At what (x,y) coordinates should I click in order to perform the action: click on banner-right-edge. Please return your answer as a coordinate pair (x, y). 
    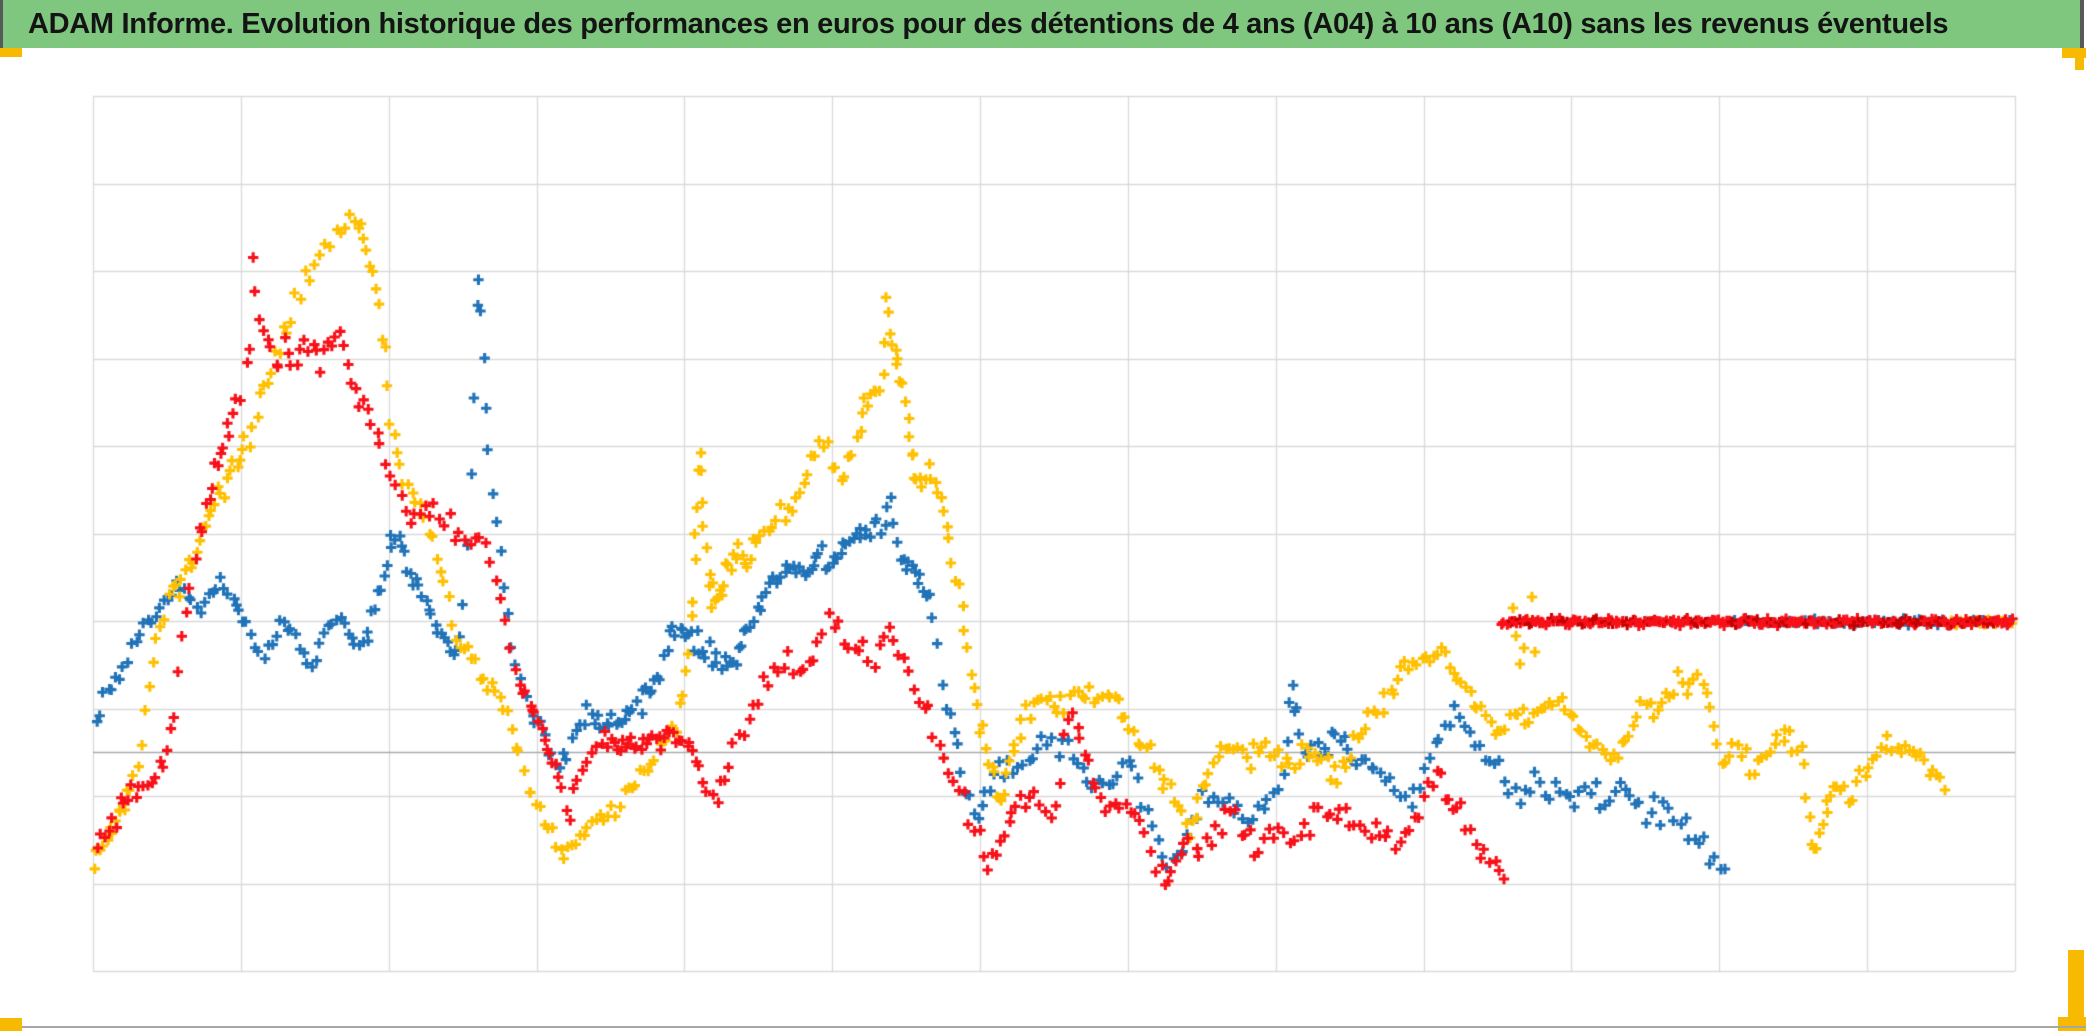
    Looking at the image, I should click on (2082, 33).